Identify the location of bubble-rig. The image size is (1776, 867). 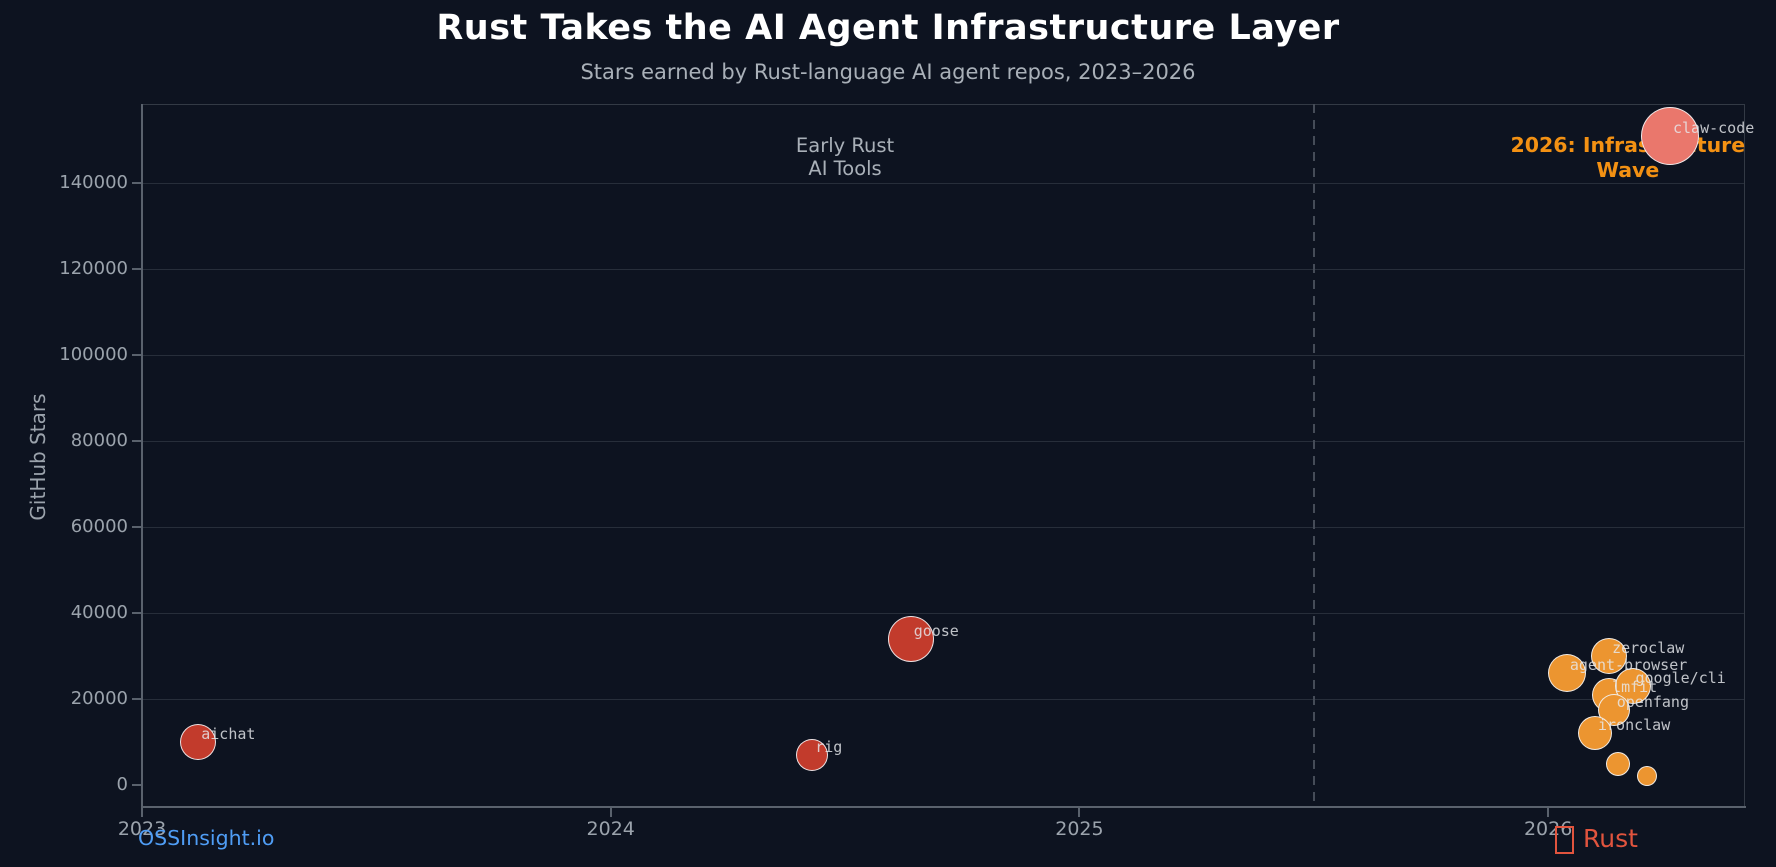
(812, 754).